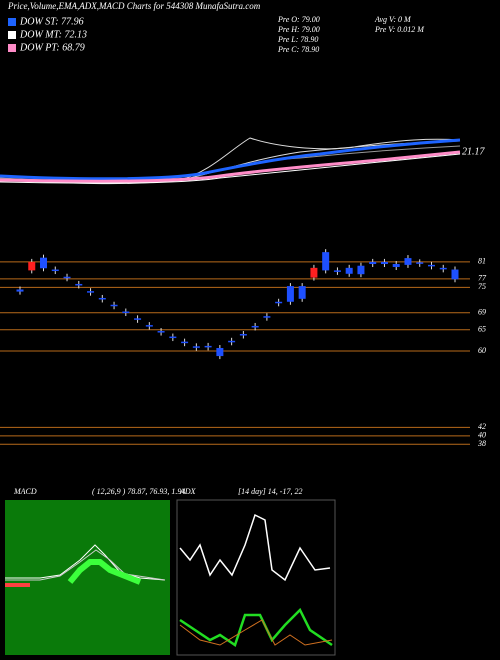 The height and width of the screenshot is (660, 500). Describe the element at coordinates (270, 491) in the screenshot. I see `adx-values: [14 day] 14, -17, 22` at that location.